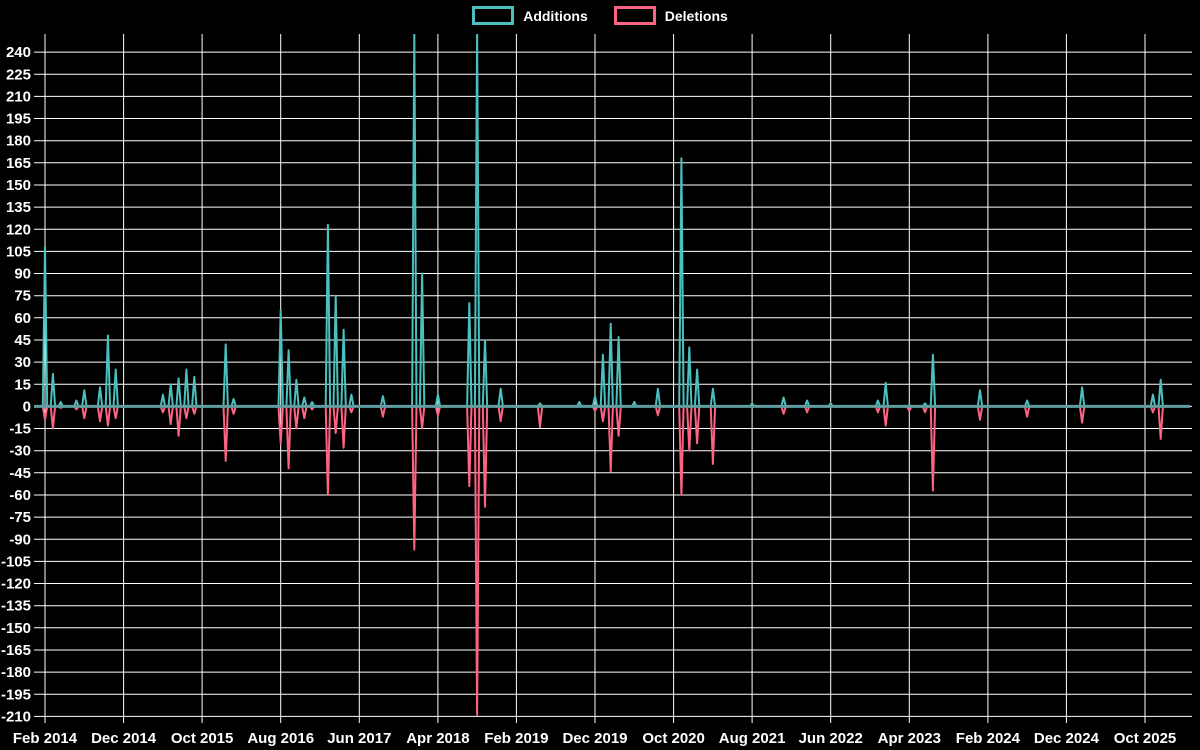  Describe the element at coordinates (16, 628) in the screenshot. I see `y-tick-label: -150` at that location.